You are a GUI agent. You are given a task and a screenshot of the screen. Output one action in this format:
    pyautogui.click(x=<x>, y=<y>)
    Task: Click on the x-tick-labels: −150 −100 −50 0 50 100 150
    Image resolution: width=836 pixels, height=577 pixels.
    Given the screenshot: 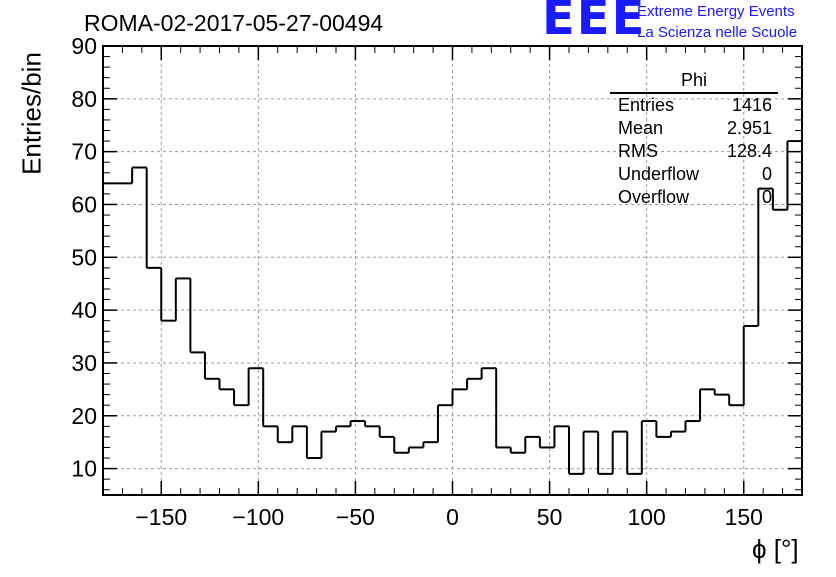 What is the action you would take?
    pyautogui.click(x=449, y=517)
    